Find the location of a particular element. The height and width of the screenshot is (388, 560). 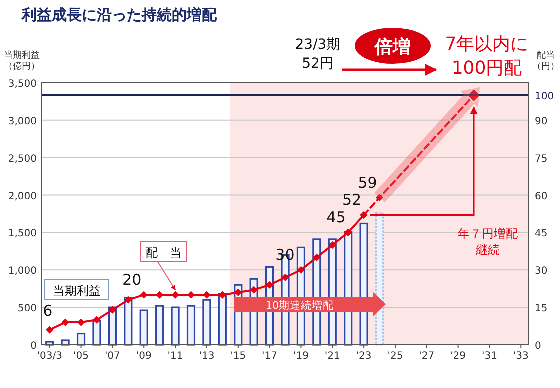

y-tick-label: 1,000 is located at coordinates (22, 272).